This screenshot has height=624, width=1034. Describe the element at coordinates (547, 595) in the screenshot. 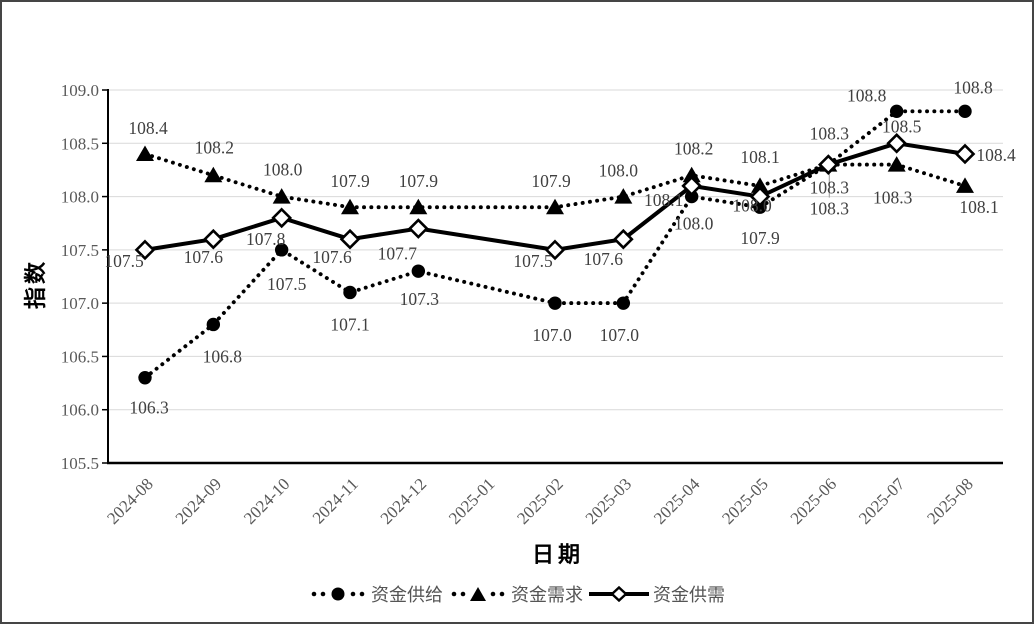

I see `legend-label-demand: 资金需求` at that location.